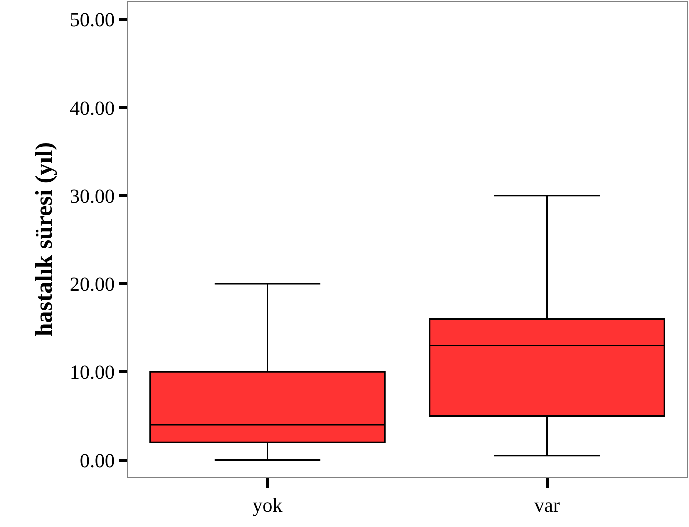 The height and width of the screenshot is (527, 689). What do you see at coordinates (97, 461) in the screenshot?
I see `y-tick-label: 0.00` at bounding box center [97, 461].